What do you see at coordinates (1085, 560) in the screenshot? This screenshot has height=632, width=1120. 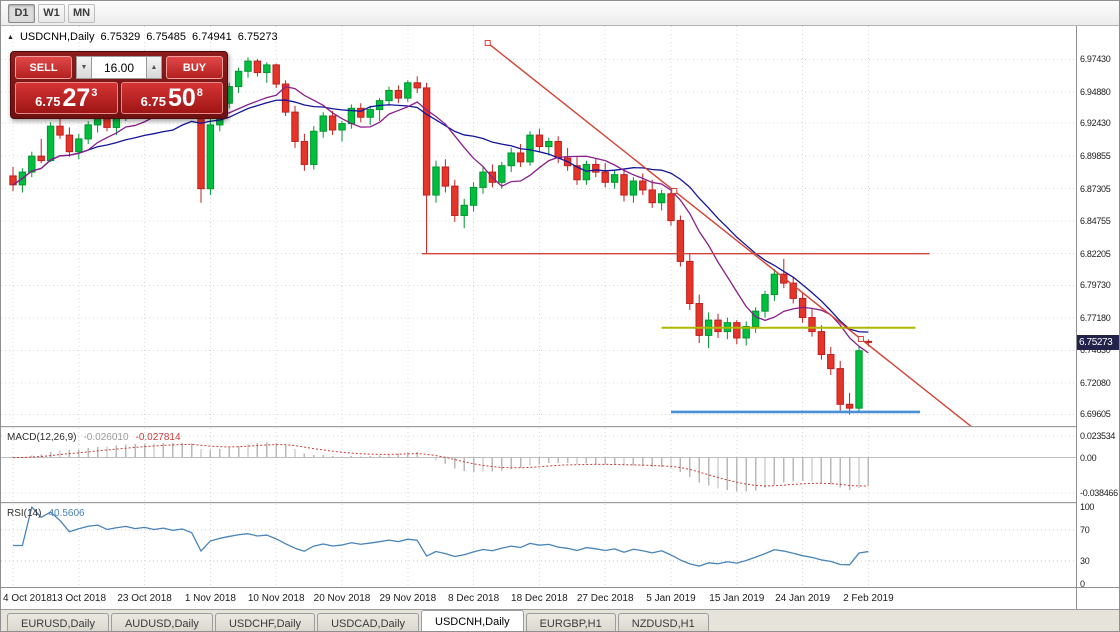 I see `axis-scale-label: 30` at bounding box center [1085, 560].